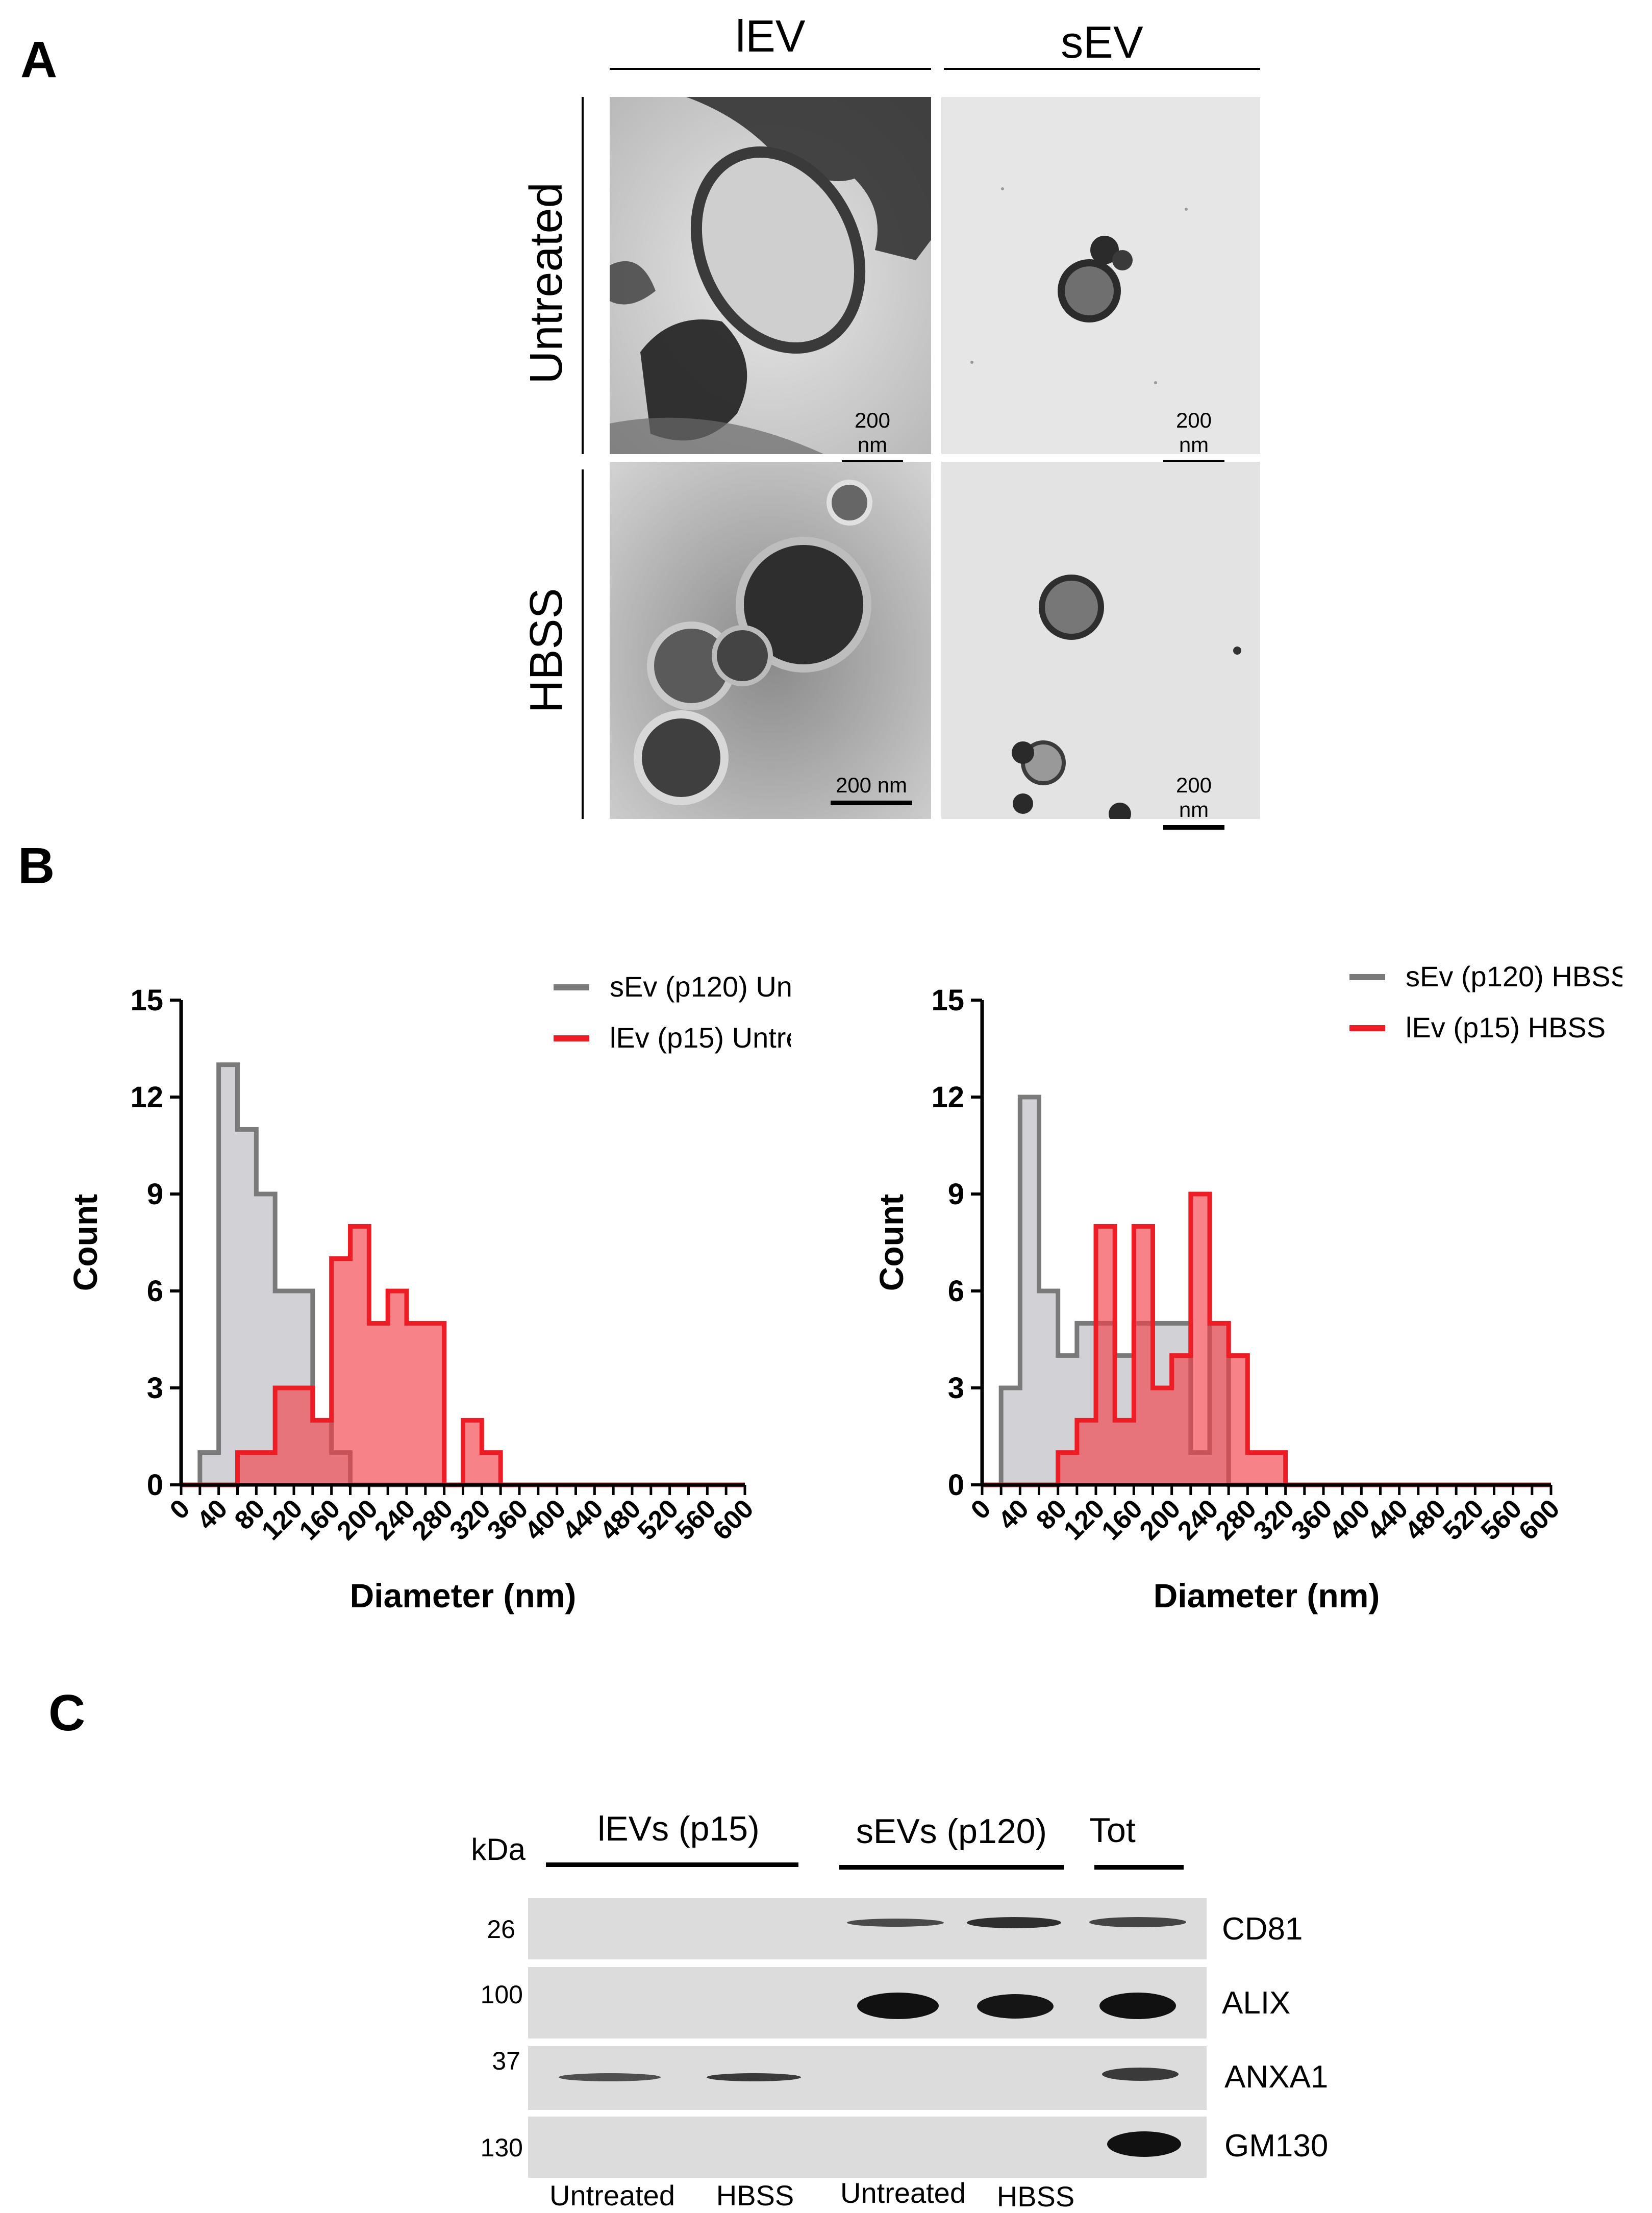 The width and height of the screenshot is (1652, 2213). What do you see at coordinates (1262, 1929) in the screenshot?
I see `protein-label-cd81: CD81` at bounding box center [1262, 1929].